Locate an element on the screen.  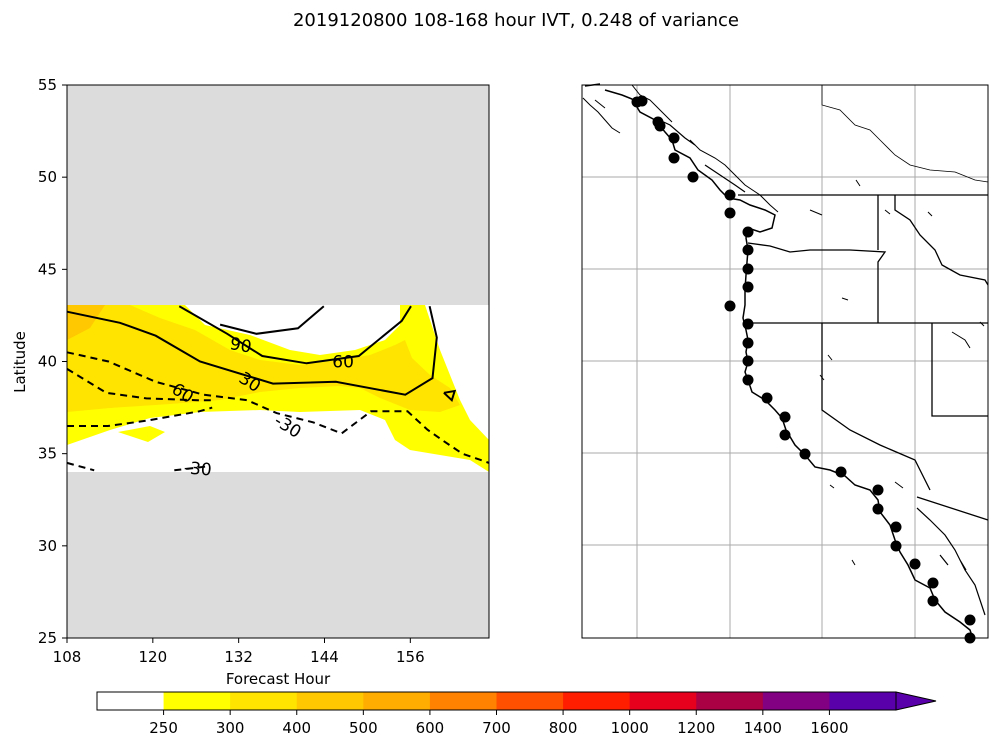
colorbar-swatches is located at coordinates (497, 701).